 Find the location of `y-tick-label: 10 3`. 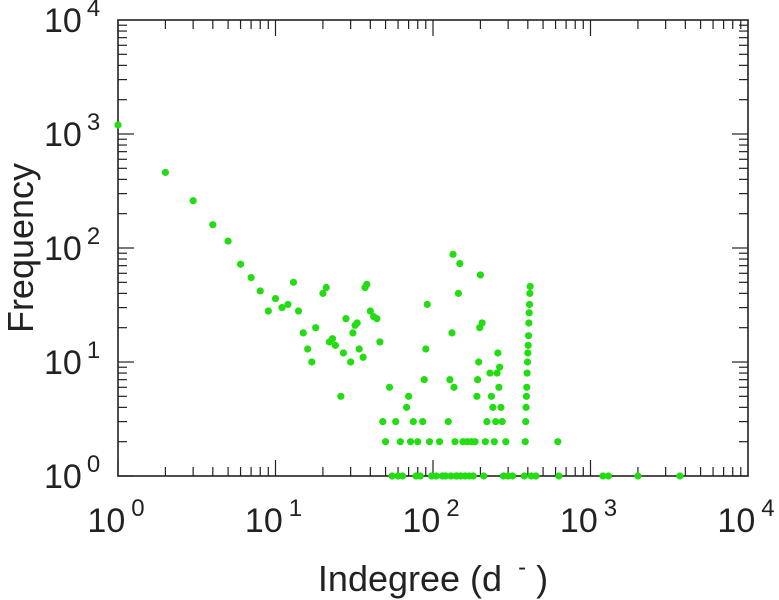

y-tick-label: 10 3 is located at coordinates (72, 131).